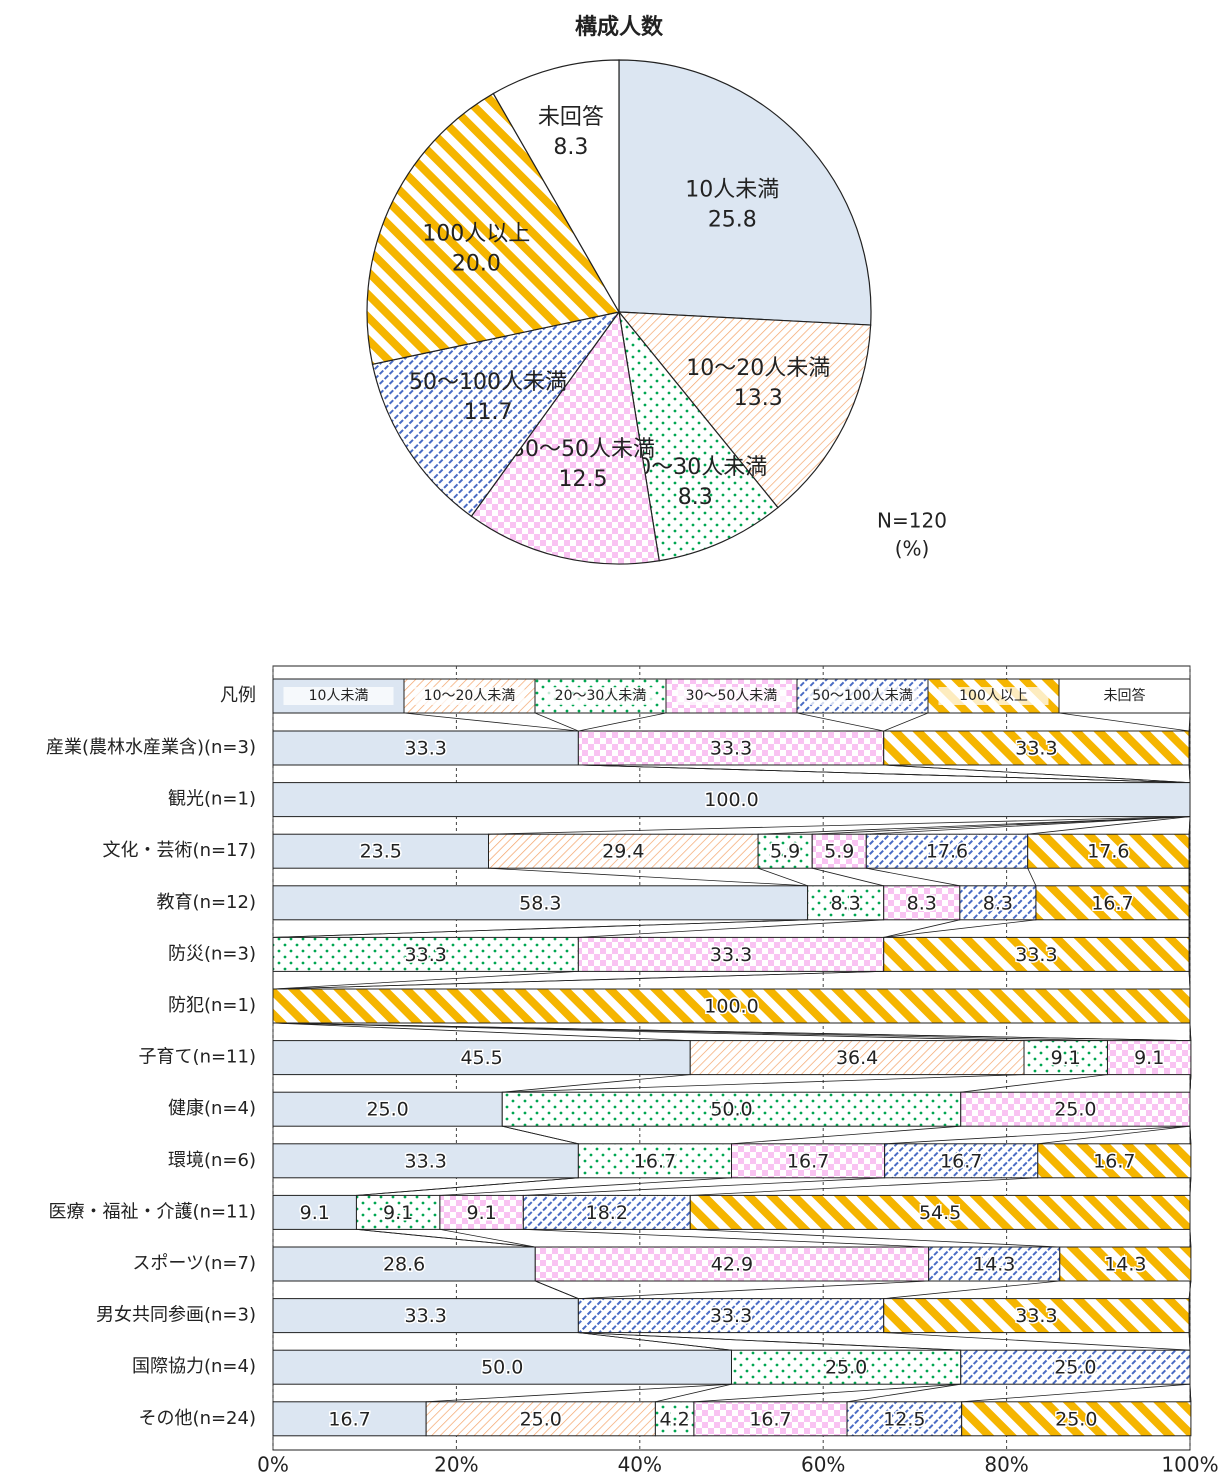 This screenshot has width=1227, height=1479. I want to click on pie-value-label: 11.7, so click(488, 412).